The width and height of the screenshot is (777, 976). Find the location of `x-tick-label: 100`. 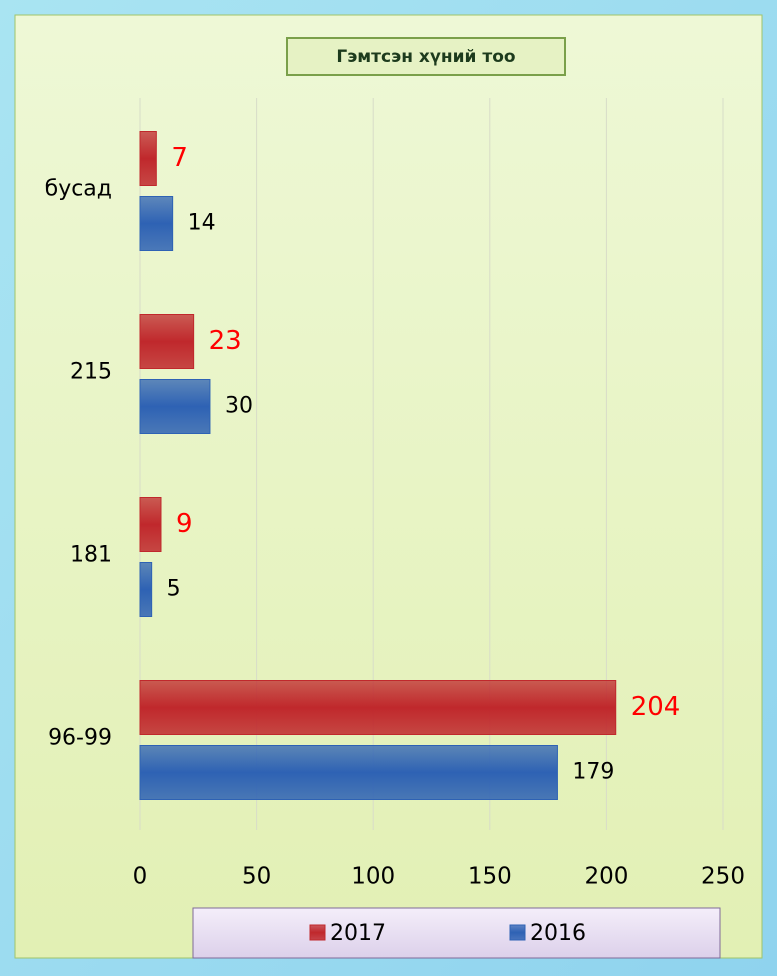

x-tick-label: 100 is located at coordinates (373, 877).